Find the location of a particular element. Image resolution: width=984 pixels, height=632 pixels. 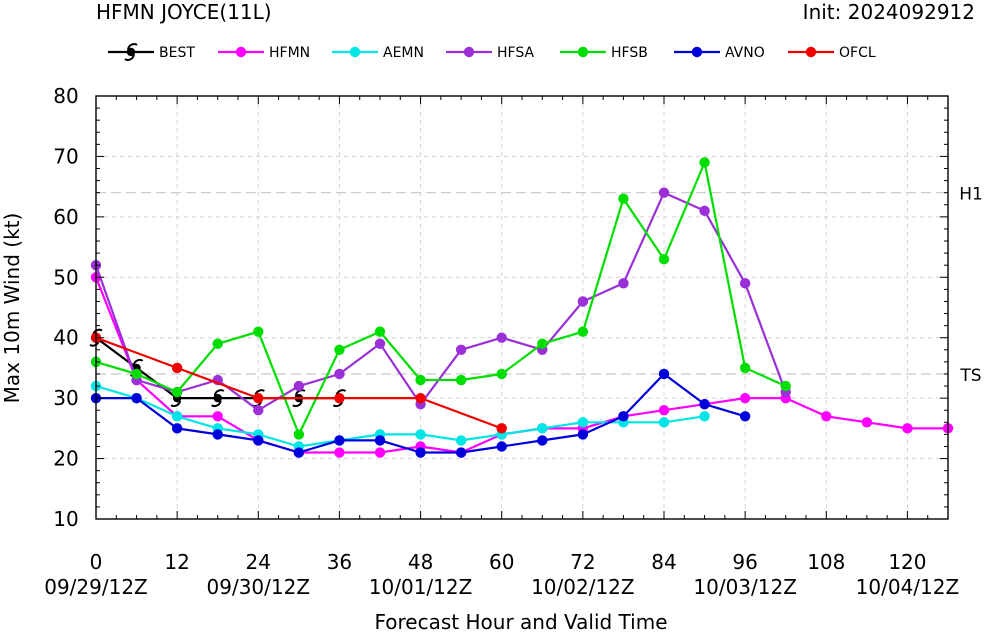

x-date-label: 10/03/12Z is located at coordinates (745, 587).